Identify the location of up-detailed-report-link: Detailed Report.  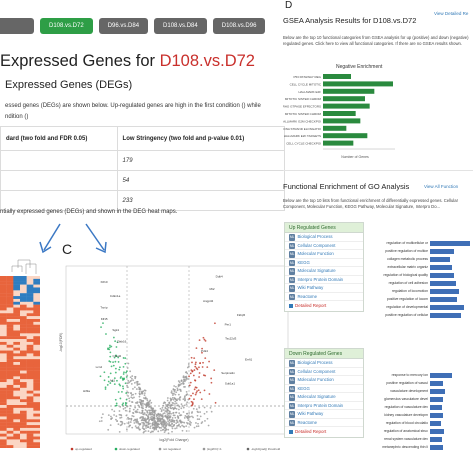
(324, 306).